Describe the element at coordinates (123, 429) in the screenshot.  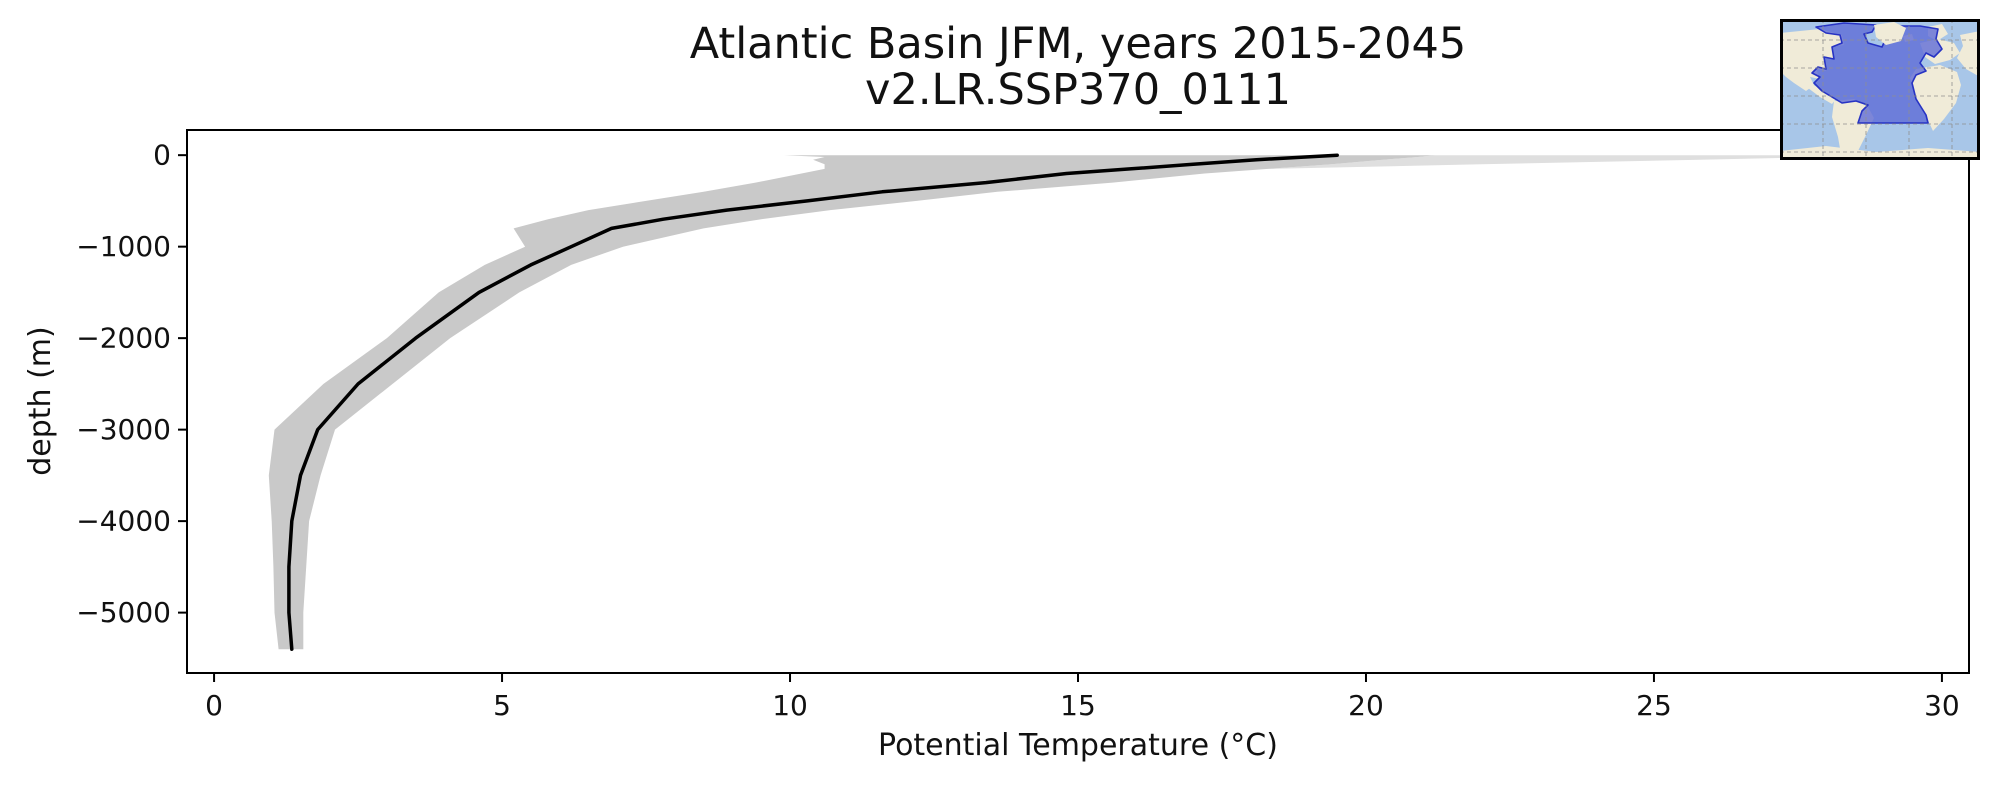
I see `y-tick-label: −3000` at that location.